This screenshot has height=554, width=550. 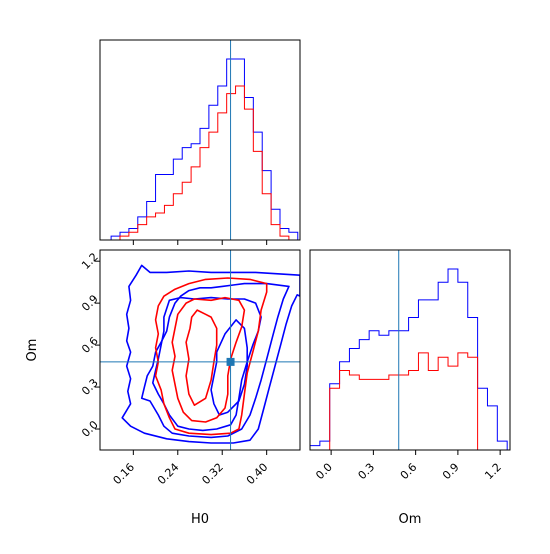 What do you see at coordinates (200, 519) in the screenshot?
I see `h0-axis-label: H0` at bounding box center [200, 519].